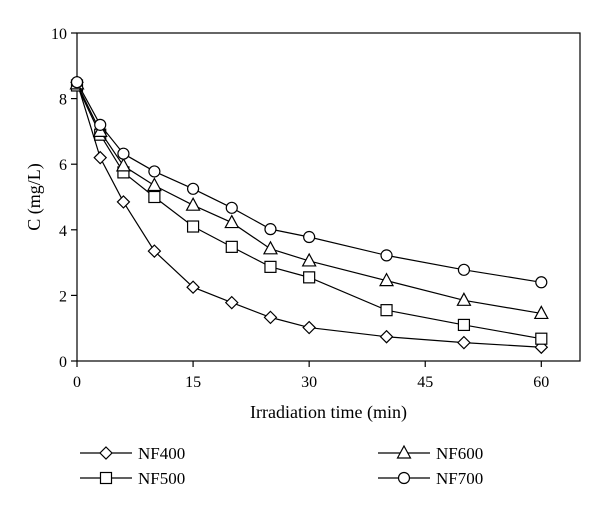 The width and height of the screenshot is (600, 510). I want to click on x-axis-ticks: 0 15 30 45 60, so click(311, 376).